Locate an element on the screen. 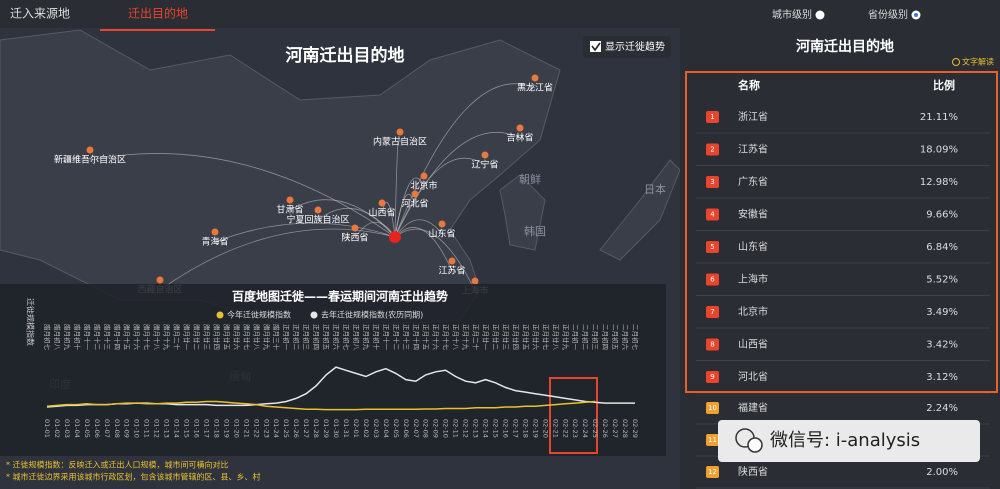  lunar-label: 正月十二 is located at coordinates (396, 337).